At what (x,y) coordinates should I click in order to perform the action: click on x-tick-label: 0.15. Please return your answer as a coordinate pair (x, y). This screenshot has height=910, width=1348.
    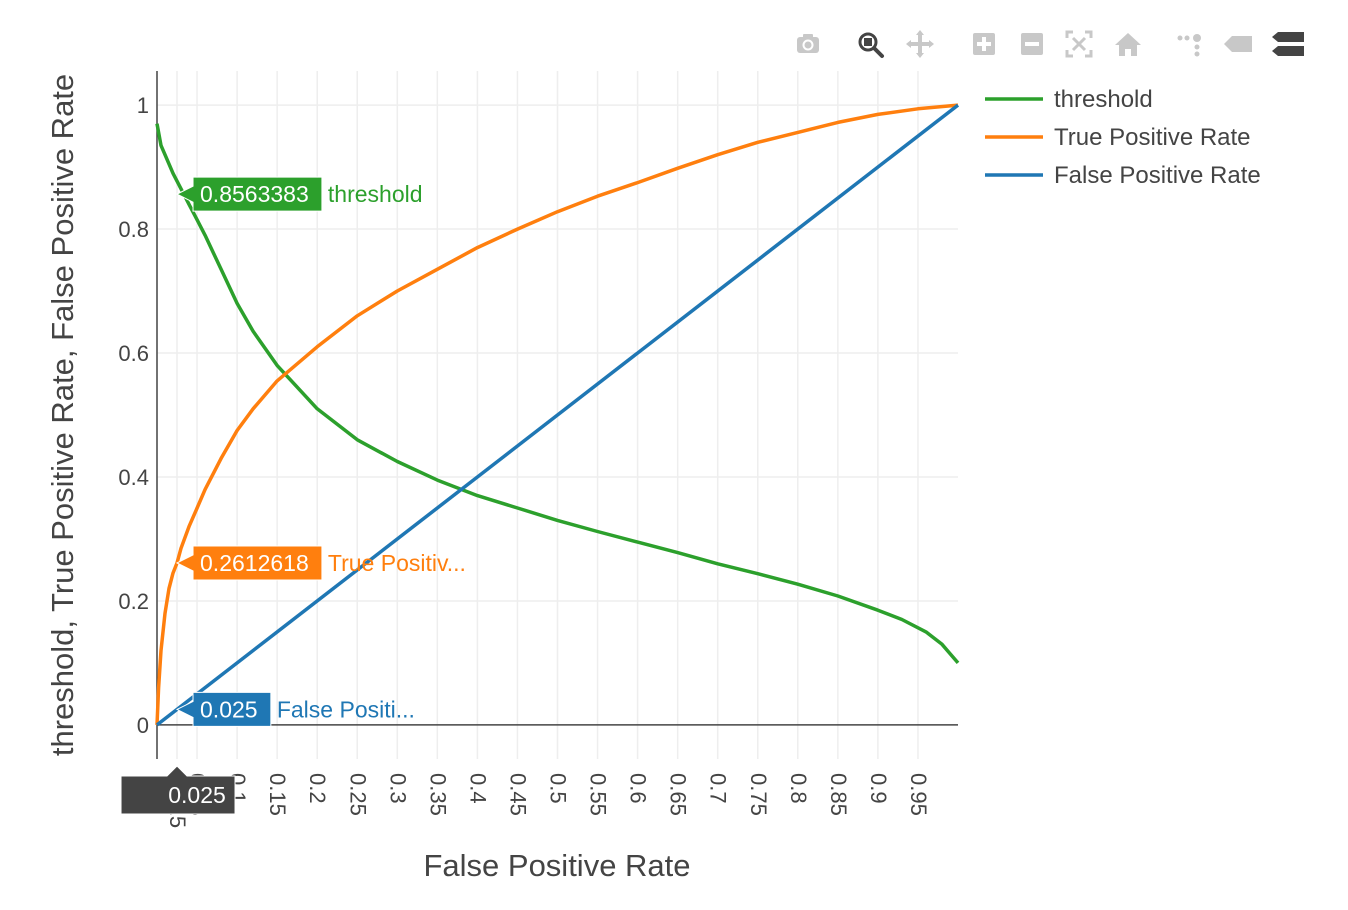
    Looking at the image, I should click on (277, 794).